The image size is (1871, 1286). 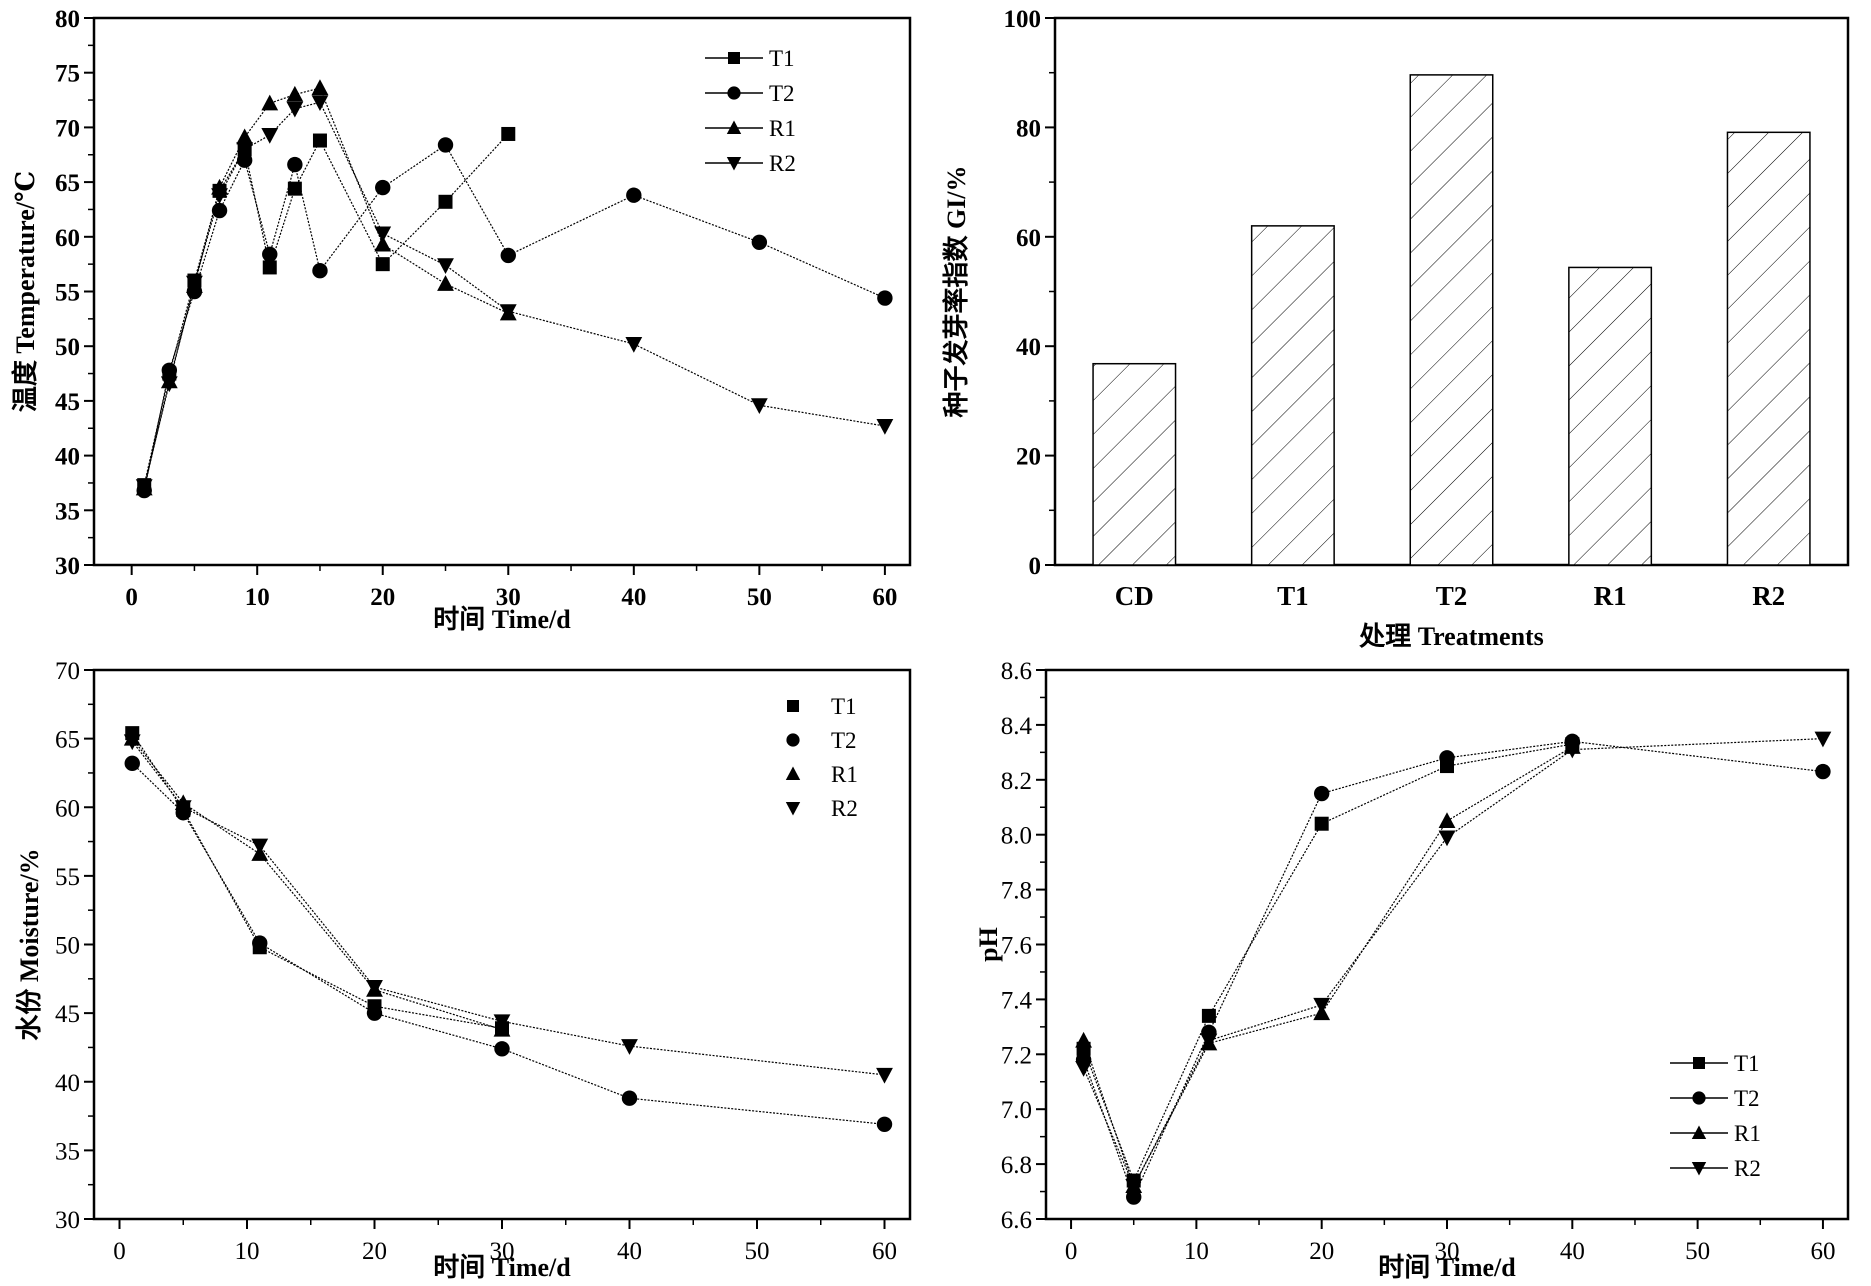 What do you see at coordinates (1016, 946) in the screenshot?
I see `y-tick-label: 7.6` at bounding box center [1016, 946].